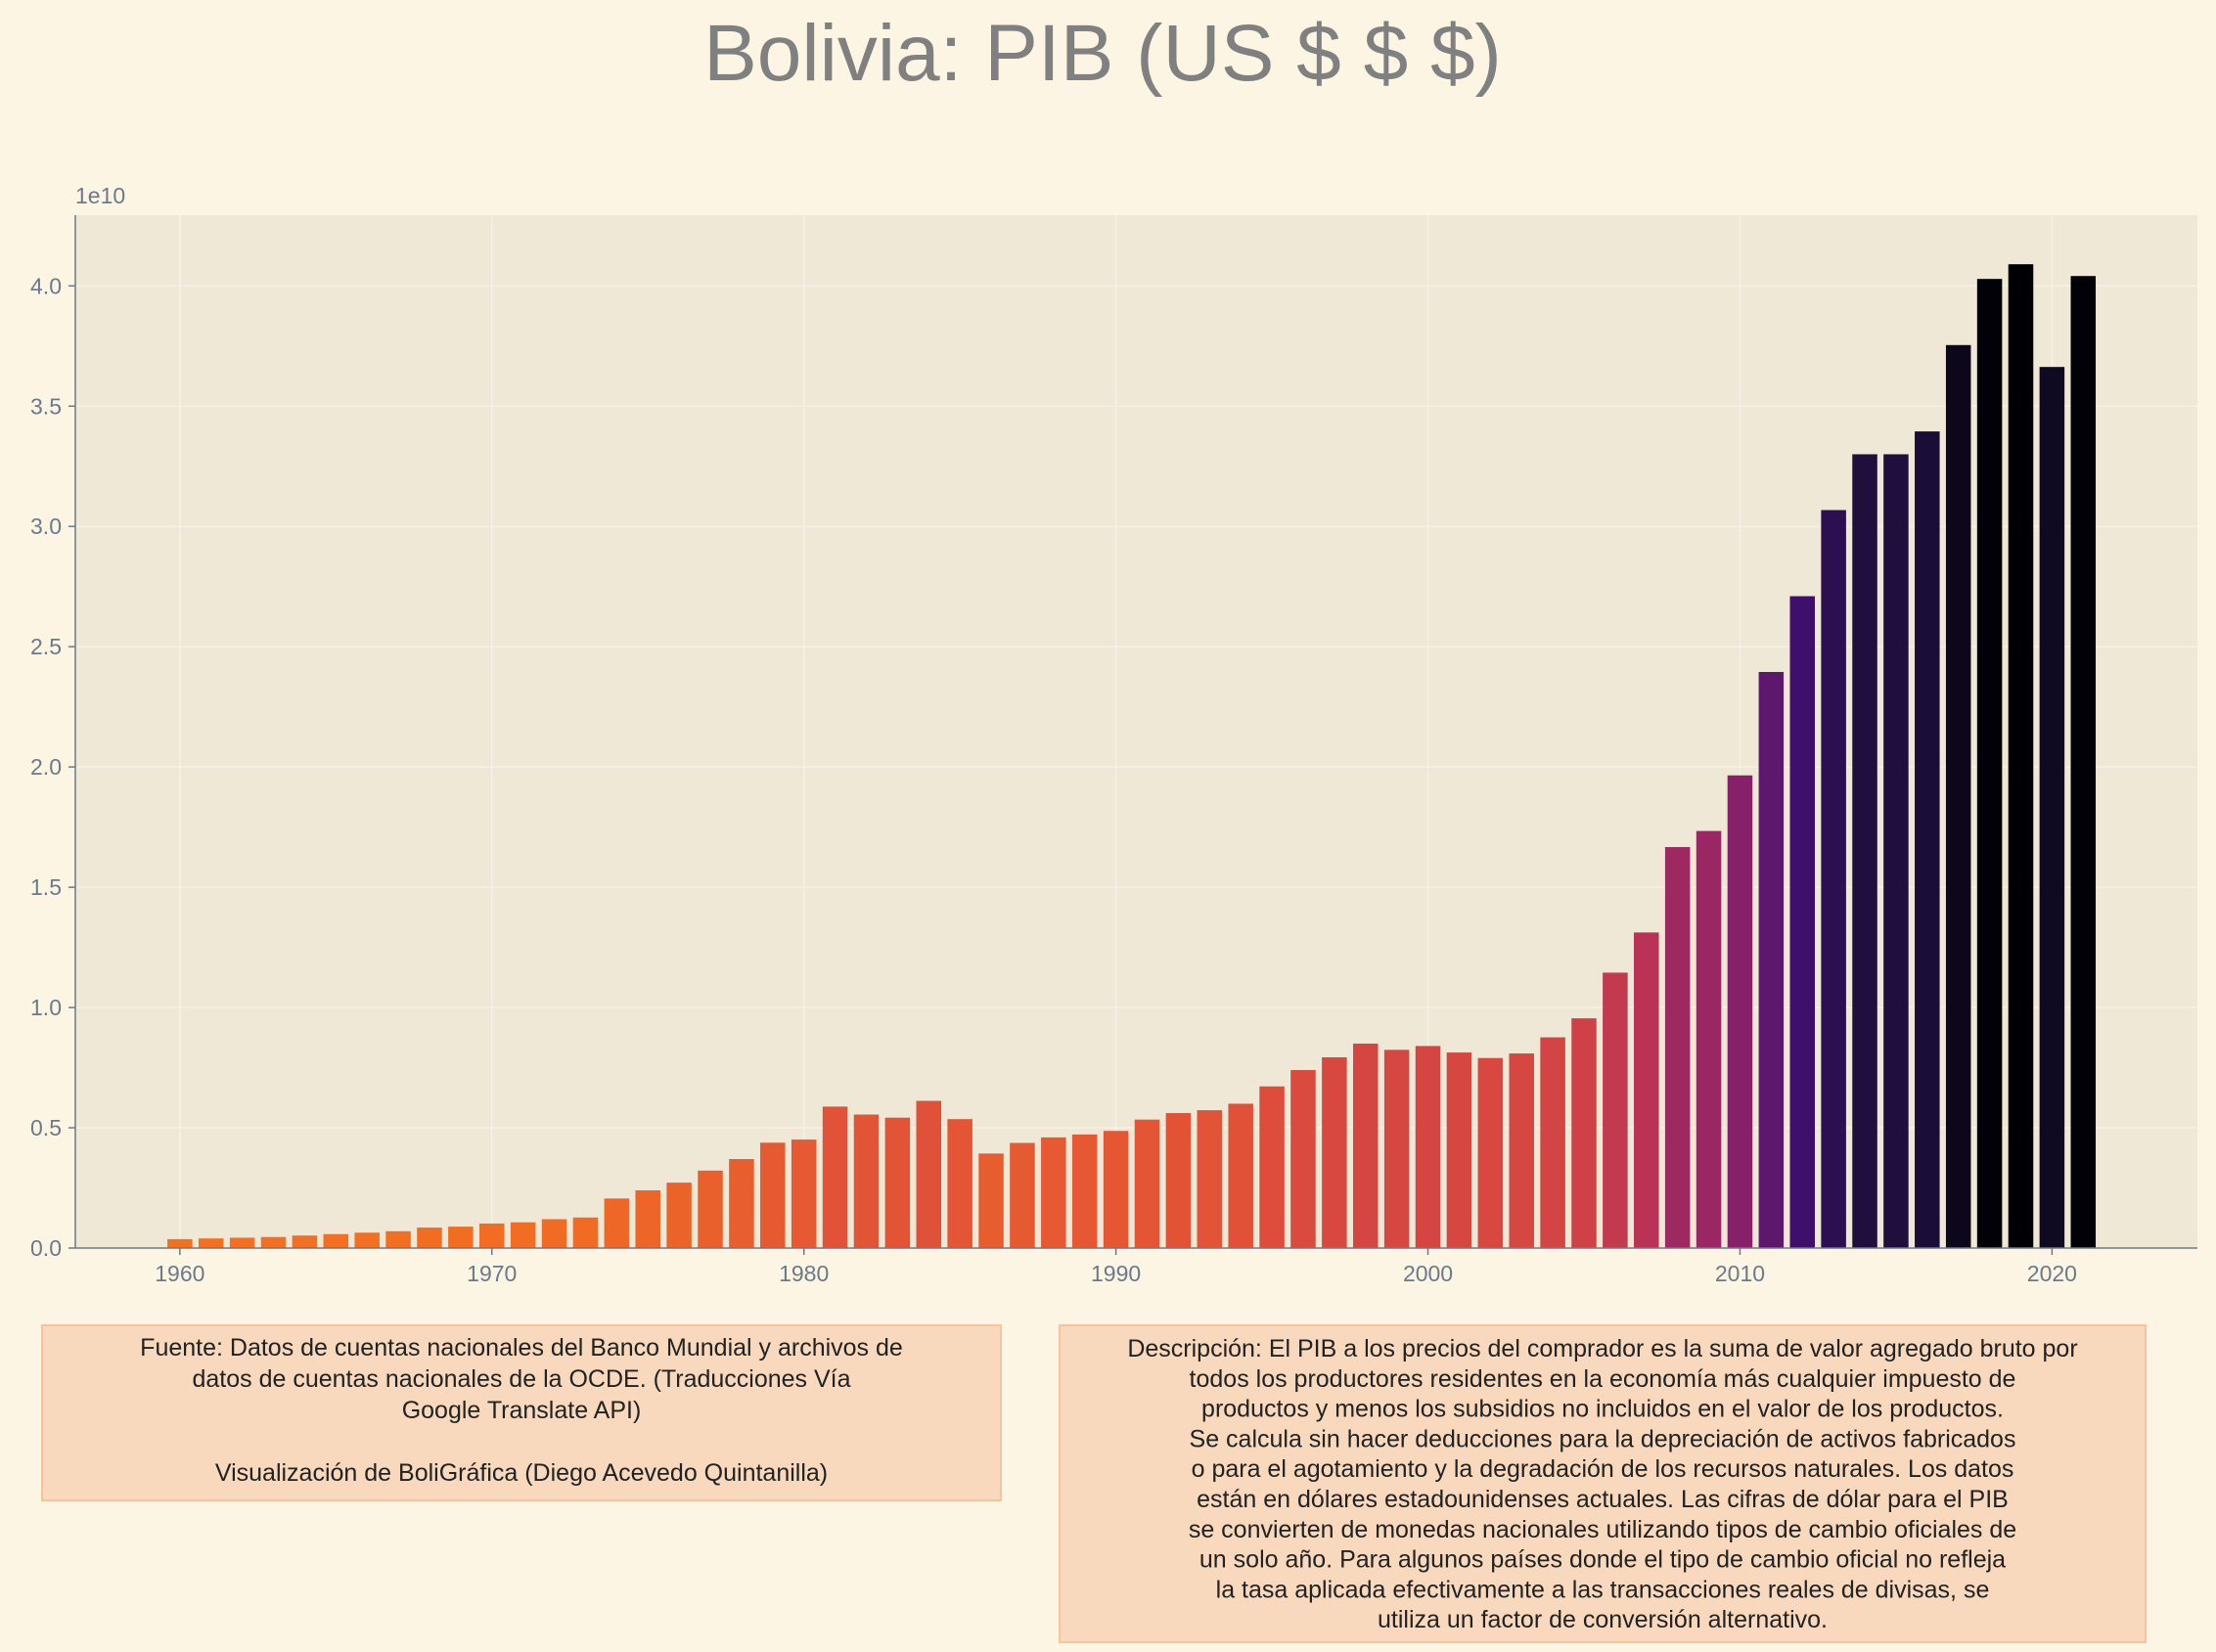 The height and width of the screenshot is (1652, 2216). What do you see at coordinates (1603, 1484) in the screenshot?
I see `description-box` at bounding box center [1603, 1484].